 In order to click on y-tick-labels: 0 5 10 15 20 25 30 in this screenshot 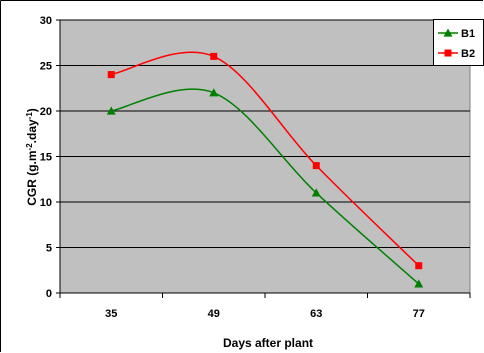, I will do `click(46, 157)`.